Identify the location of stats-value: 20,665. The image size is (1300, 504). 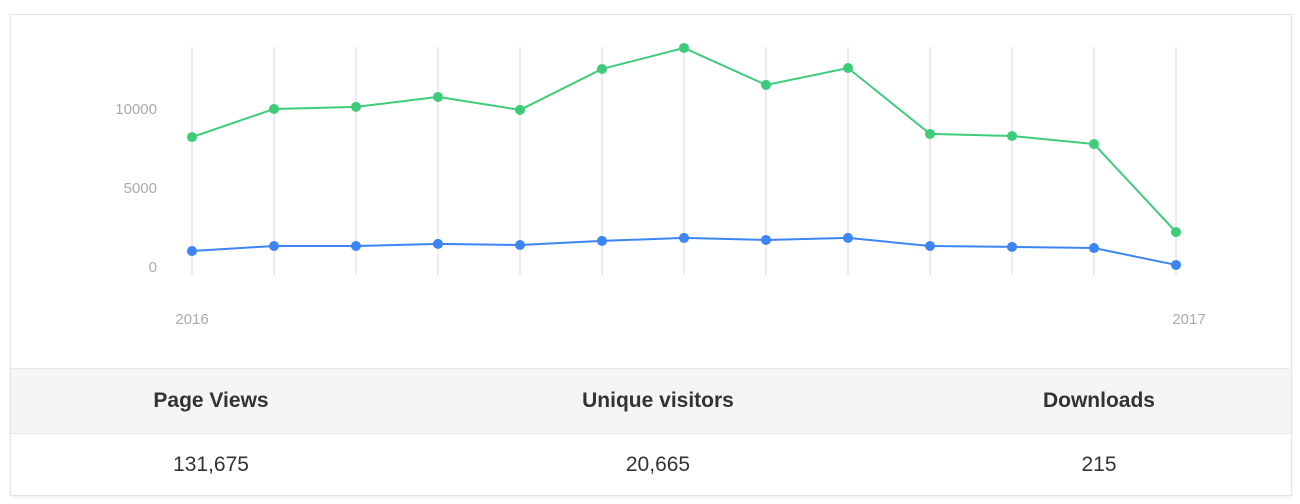
(658, 464).